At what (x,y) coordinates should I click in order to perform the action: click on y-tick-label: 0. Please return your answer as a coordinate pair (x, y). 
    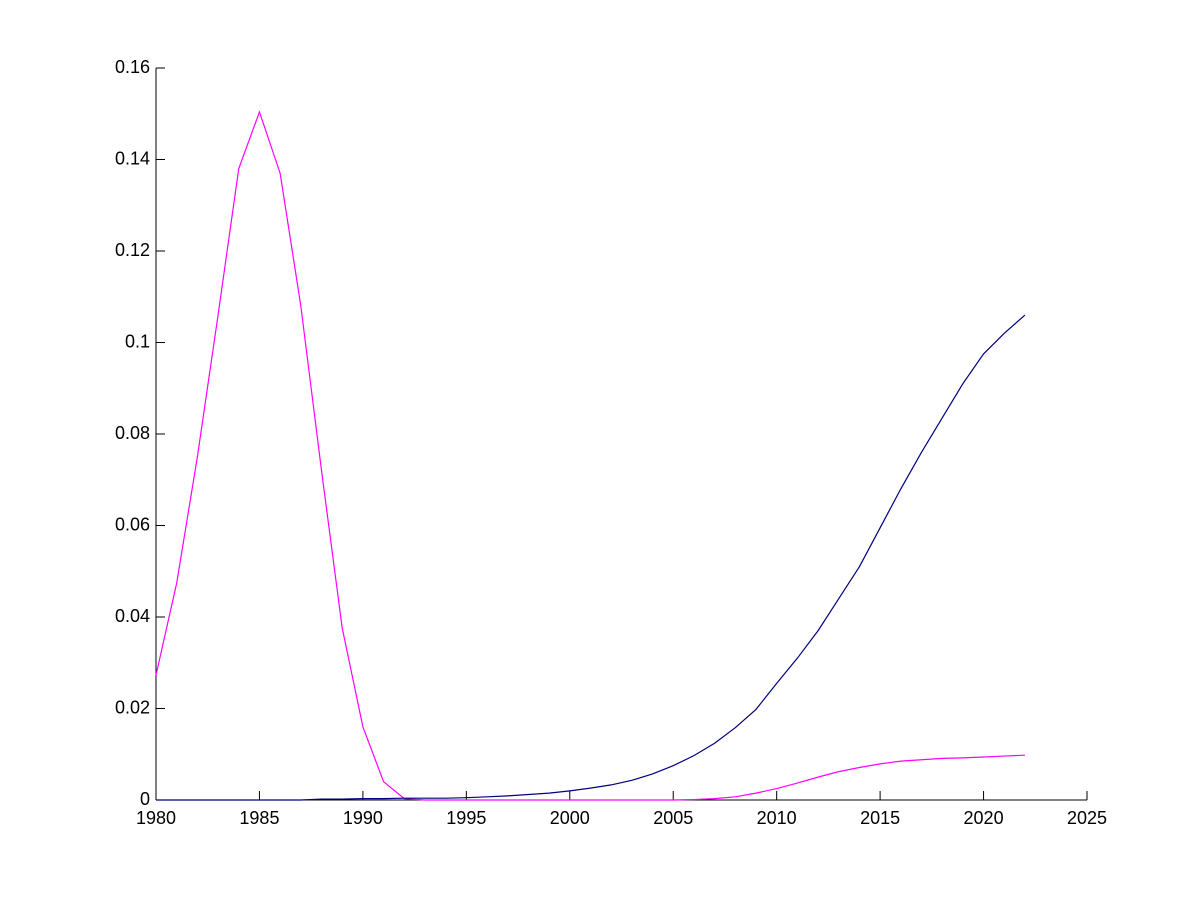
    Looking at the image, I should click on (145, 799).